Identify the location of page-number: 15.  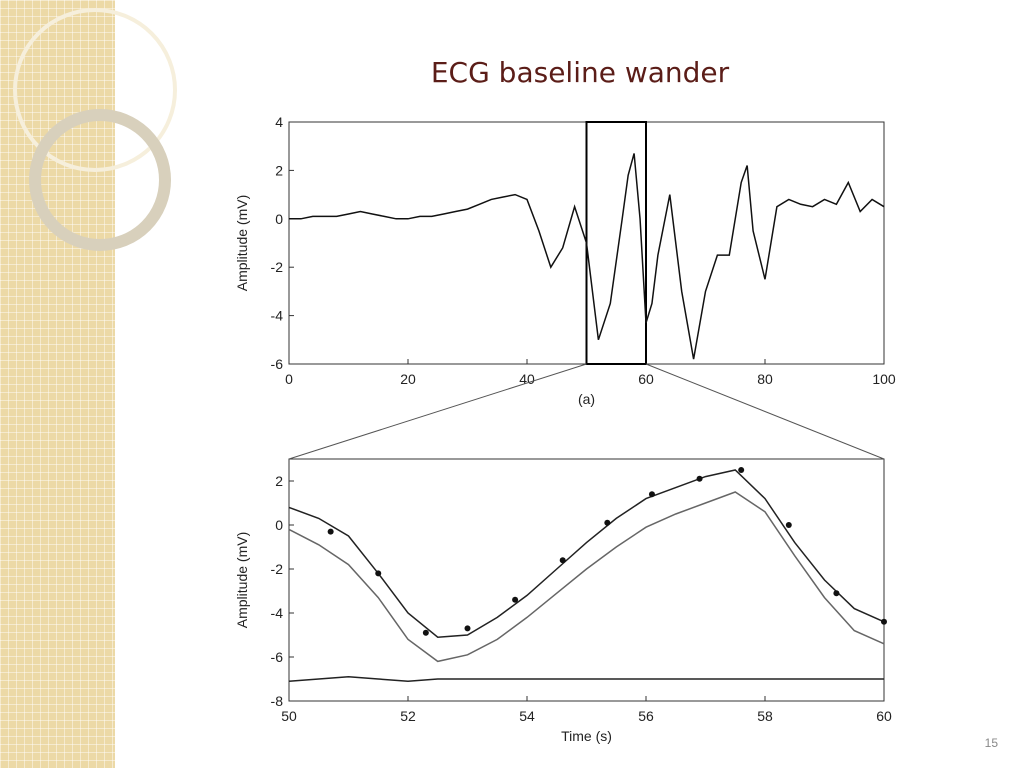
(992, 743).